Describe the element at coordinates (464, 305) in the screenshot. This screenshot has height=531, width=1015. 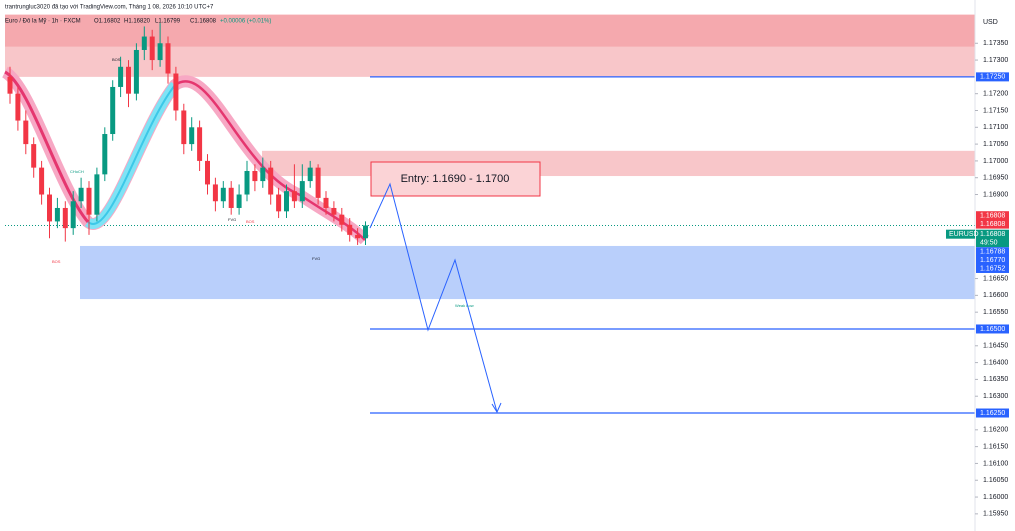
I see `annotation: Weak Low` at that location.